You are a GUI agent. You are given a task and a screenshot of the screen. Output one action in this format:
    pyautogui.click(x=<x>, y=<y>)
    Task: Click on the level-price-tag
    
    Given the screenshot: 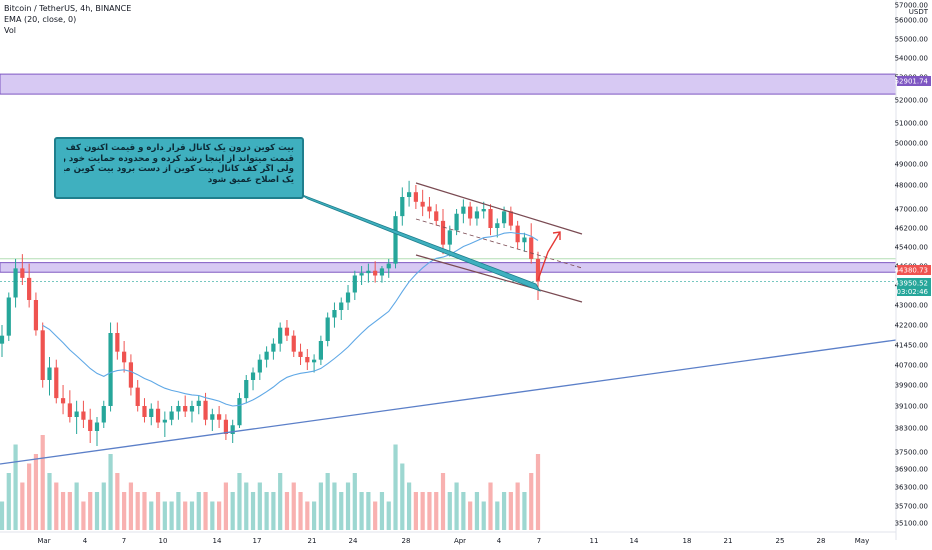 What is the action you would take?
    pyautogui.click(x=914, y=270)
    